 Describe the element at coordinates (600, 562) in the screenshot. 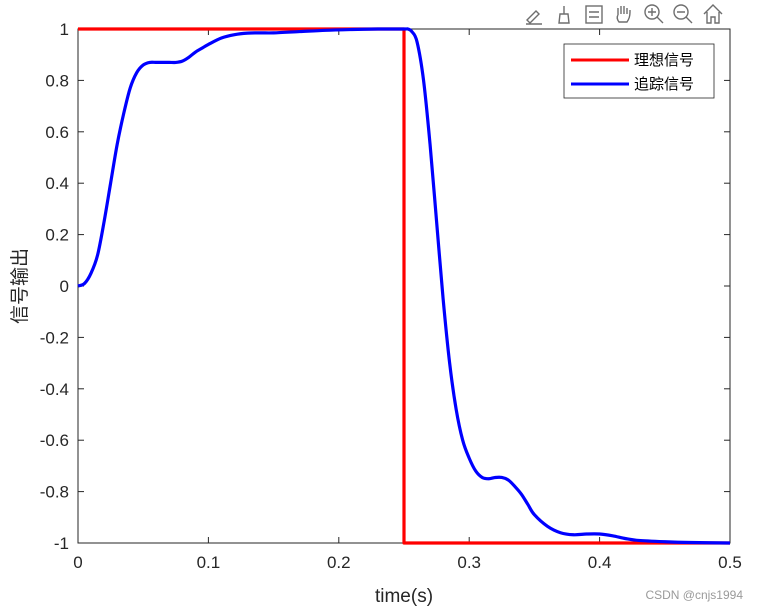

I see `x-tick-label: 0.4` at that location.